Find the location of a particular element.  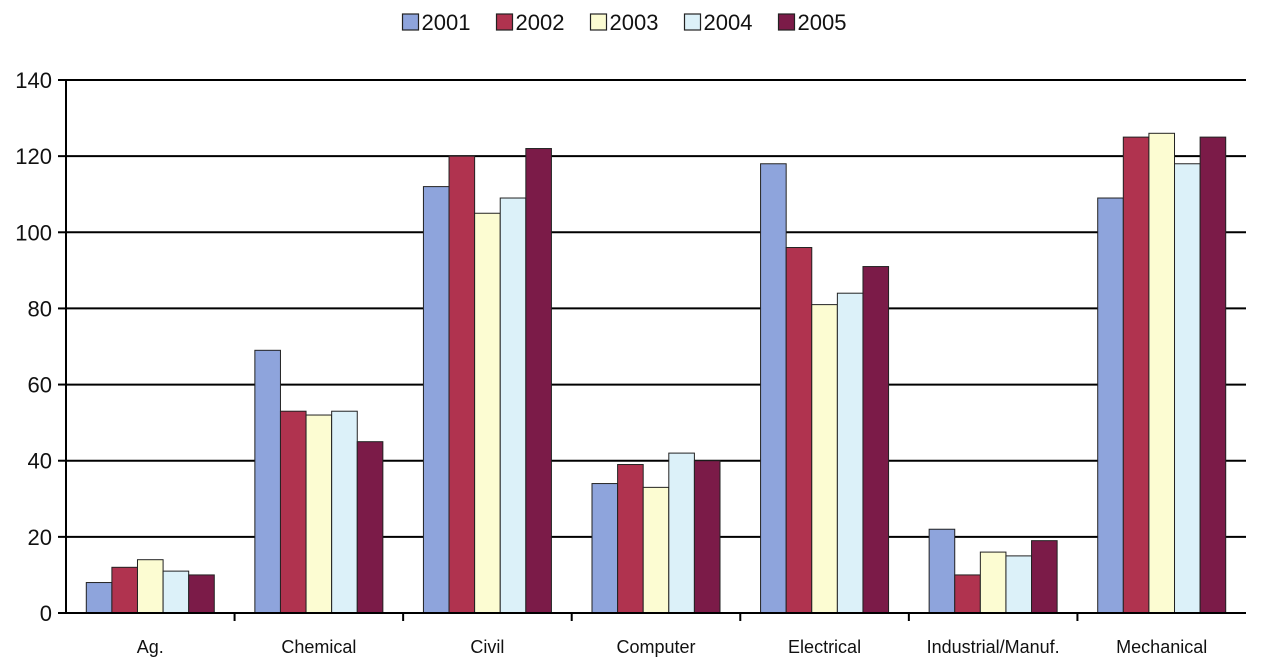

x-category-label: Civil is located at coordinates (487, 647).